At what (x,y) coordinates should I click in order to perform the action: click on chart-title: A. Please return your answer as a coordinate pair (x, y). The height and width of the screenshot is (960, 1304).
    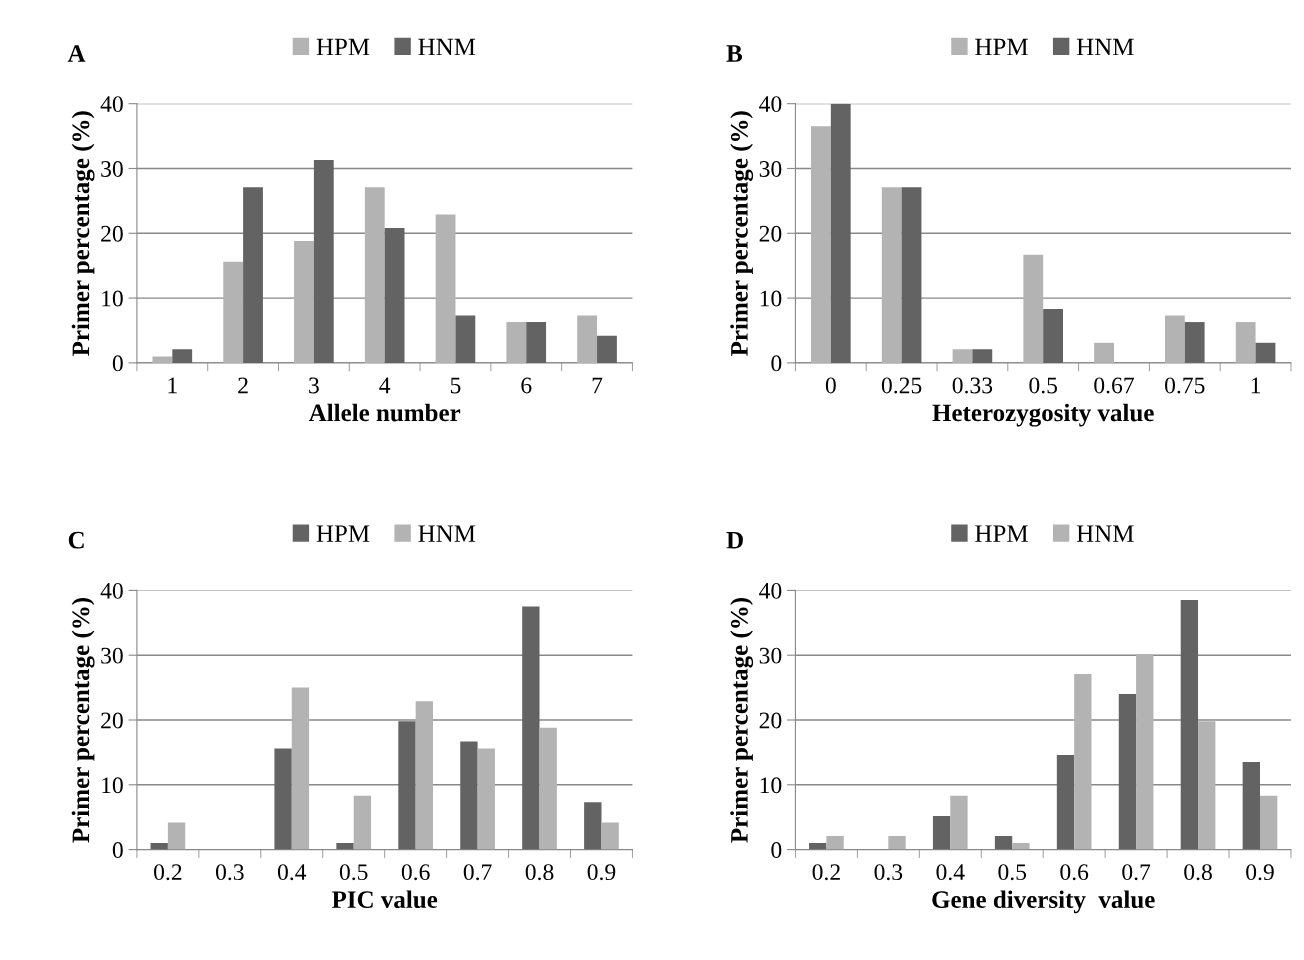
    Looking at the image, I should click on (76, 53).